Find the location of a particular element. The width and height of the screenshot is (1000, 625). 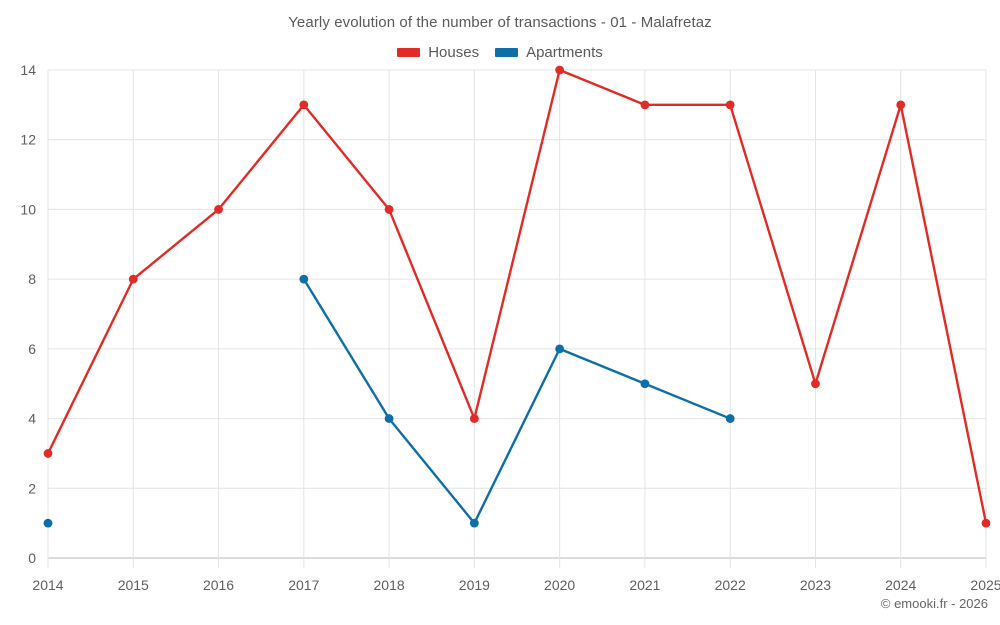

x-axis-tick-label: 2015 is located at coordinates (133, 585).